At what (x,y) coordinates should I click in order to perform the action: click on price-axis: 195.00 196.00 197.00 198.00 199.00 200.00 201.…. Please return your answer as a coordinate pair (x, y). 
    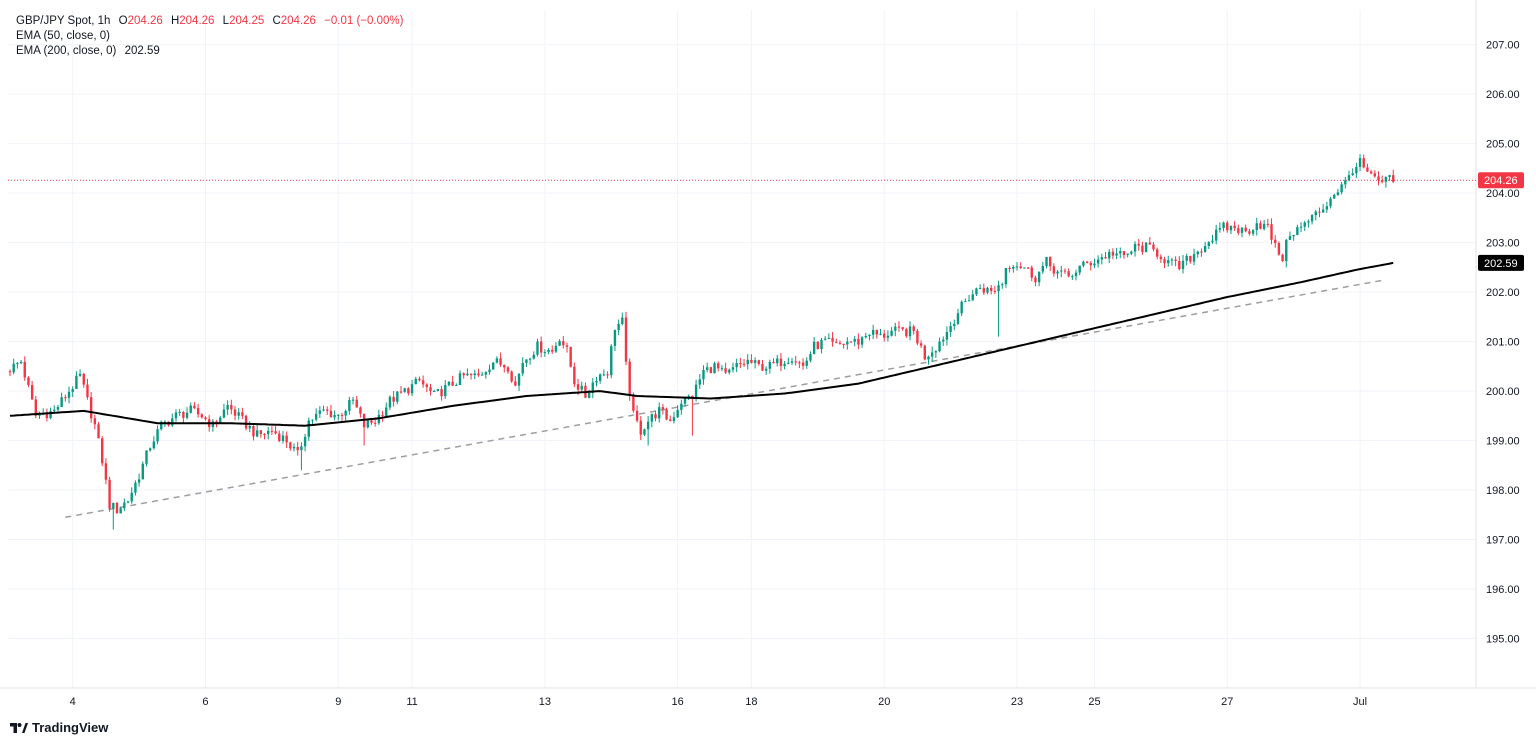
    Looking at the image, I should click on (1501, 343).